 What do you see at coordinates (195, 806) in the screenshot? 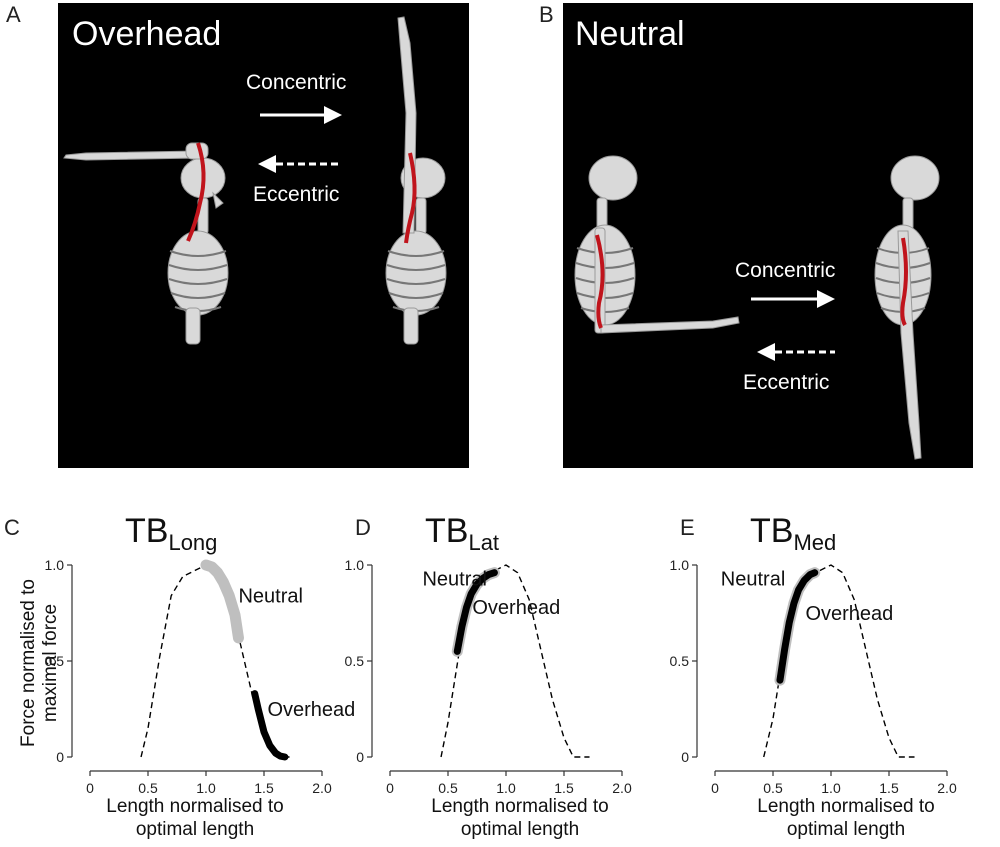
I see `x-axis-label-c-line1: Length normalised to` at bounding box center [195, 806].